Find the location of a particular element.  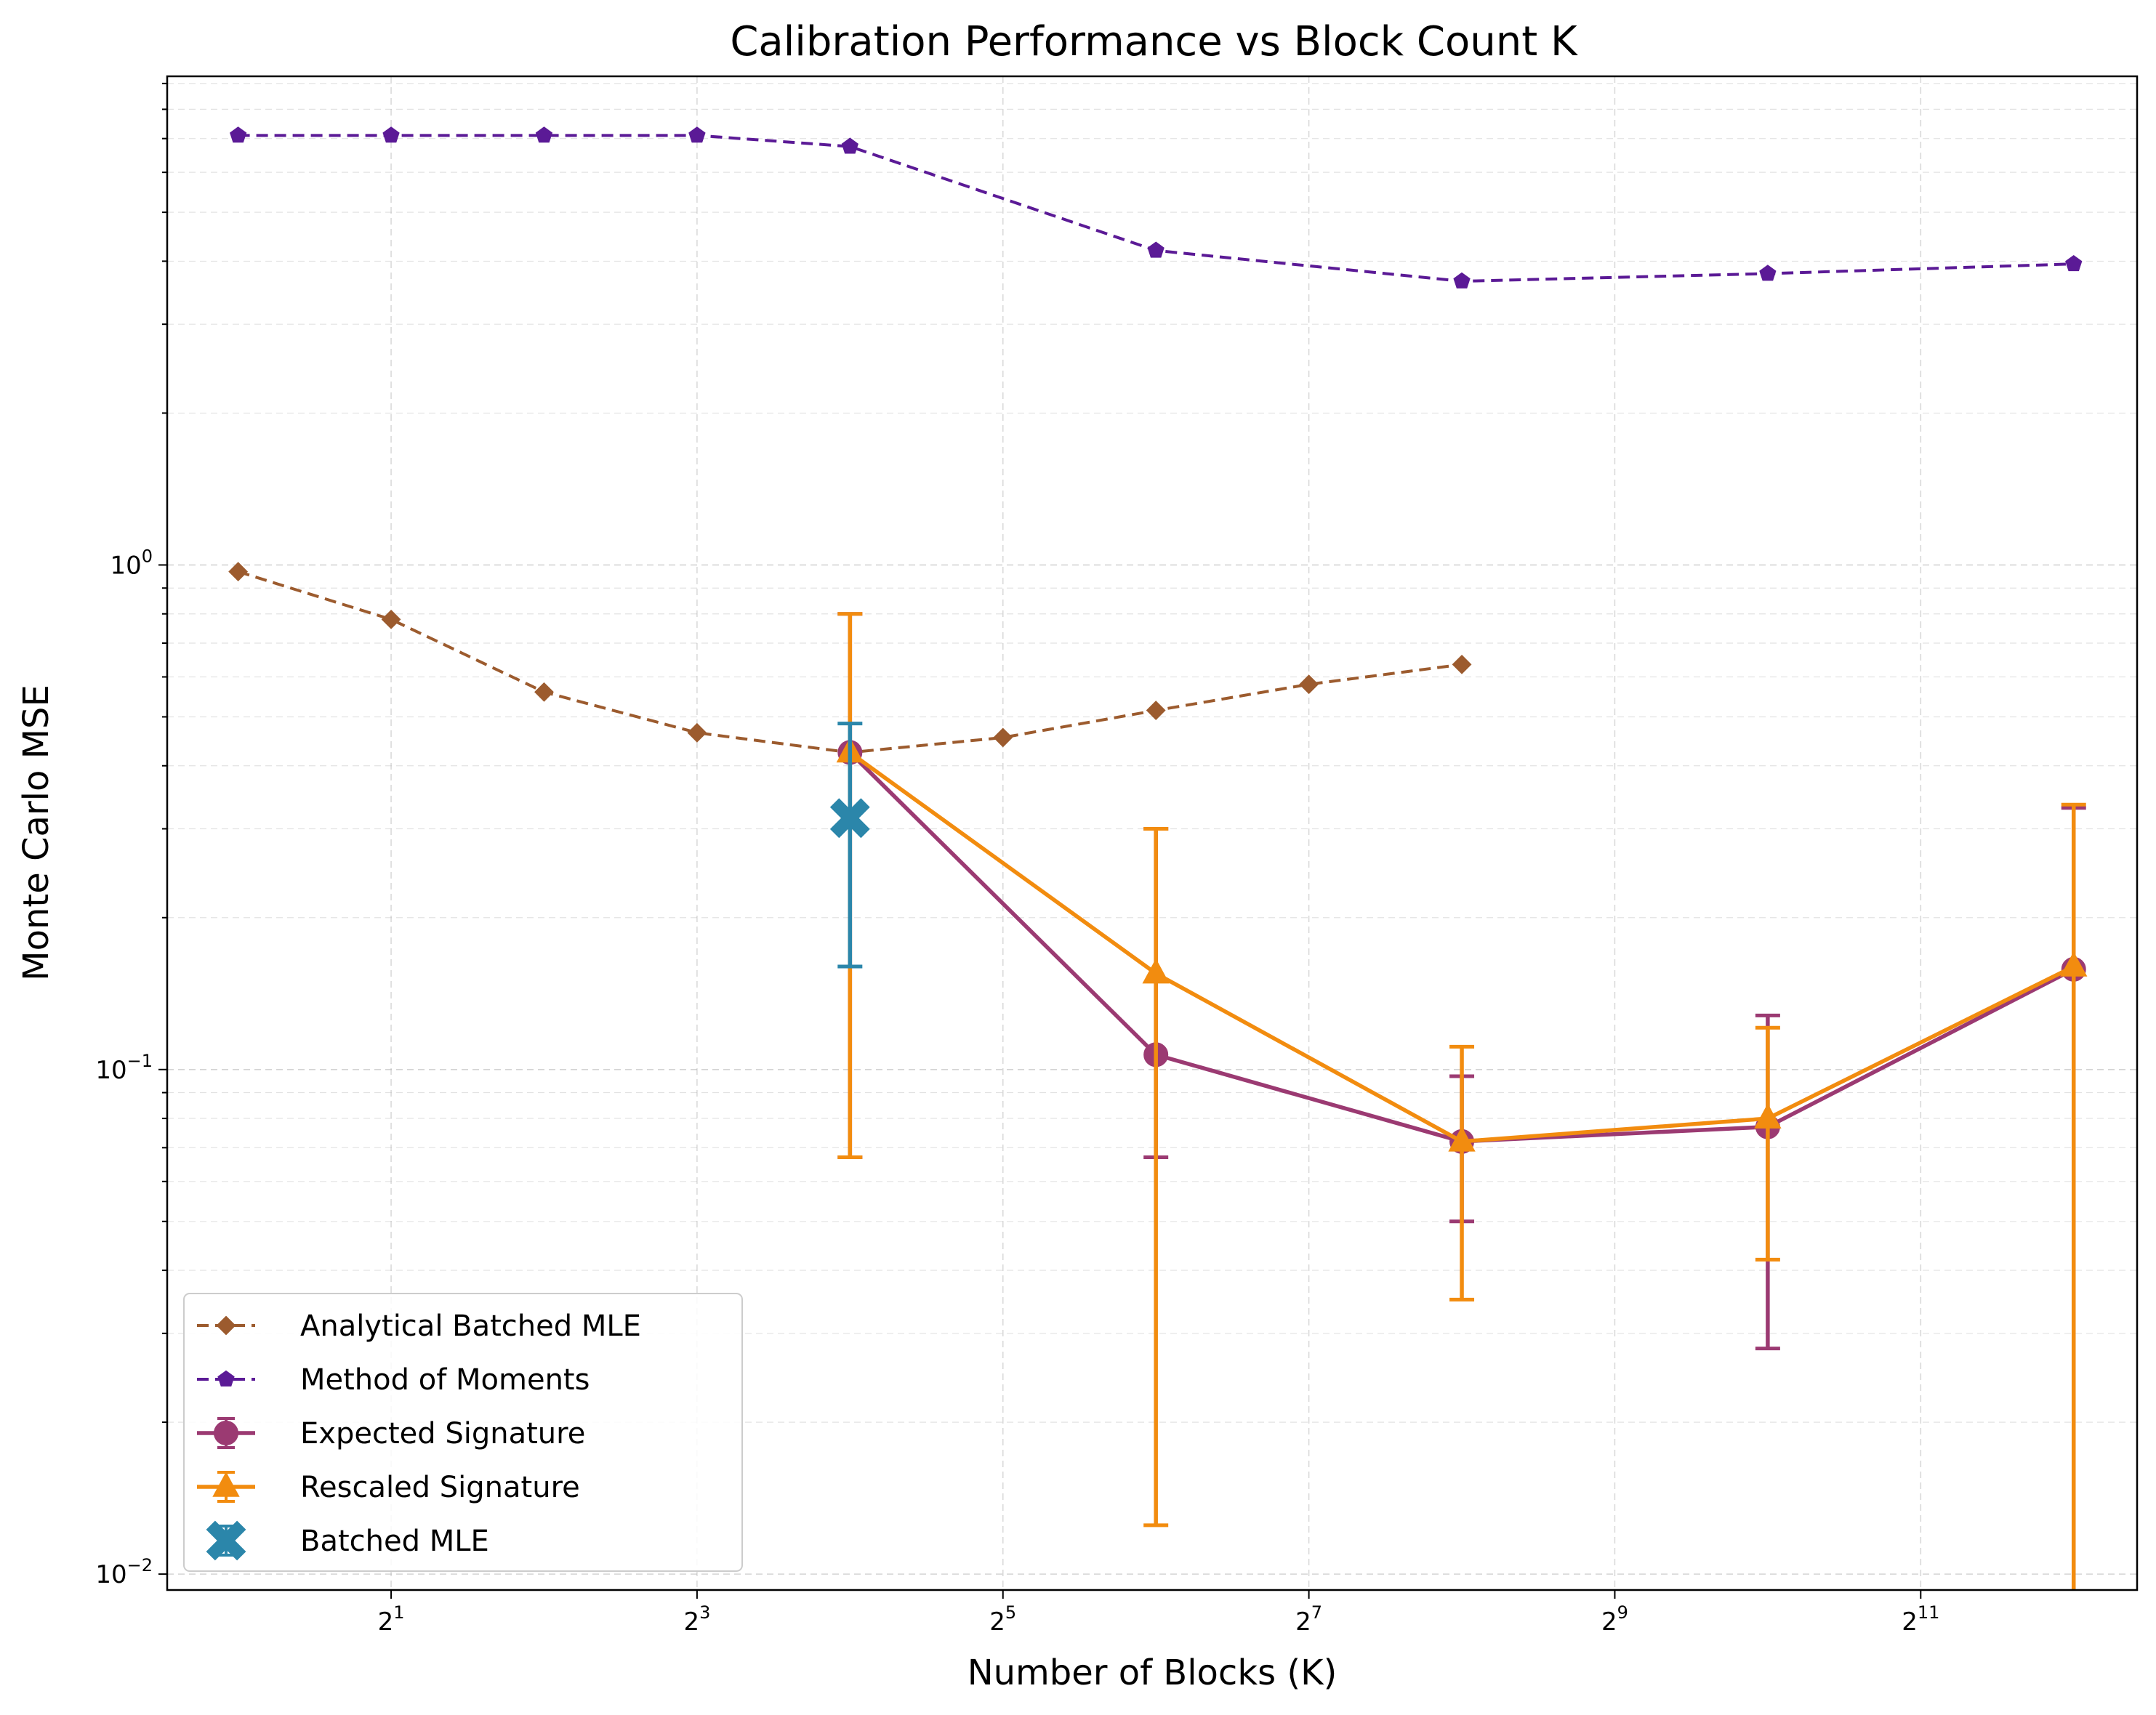

x-axis-label: Number of Blocks (K) is located at coordinates (1153, 1673).